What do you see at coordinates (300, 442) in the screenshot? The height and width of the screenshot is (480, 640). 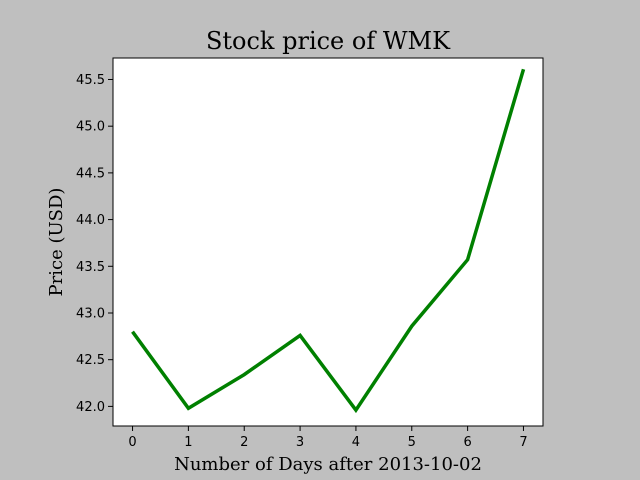 I see `x-tick-label: 3` at bounding box center [300, 442].